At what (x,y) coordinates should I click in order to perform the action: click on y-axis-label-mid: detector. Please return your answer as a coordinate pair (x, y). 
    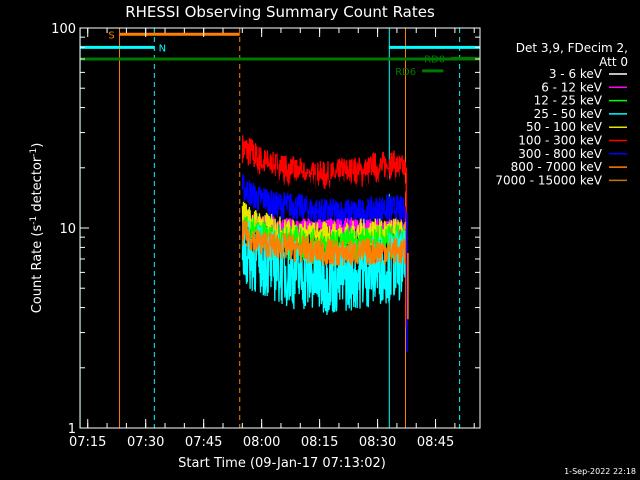
    Looking at the image, I should click on (37, 186).